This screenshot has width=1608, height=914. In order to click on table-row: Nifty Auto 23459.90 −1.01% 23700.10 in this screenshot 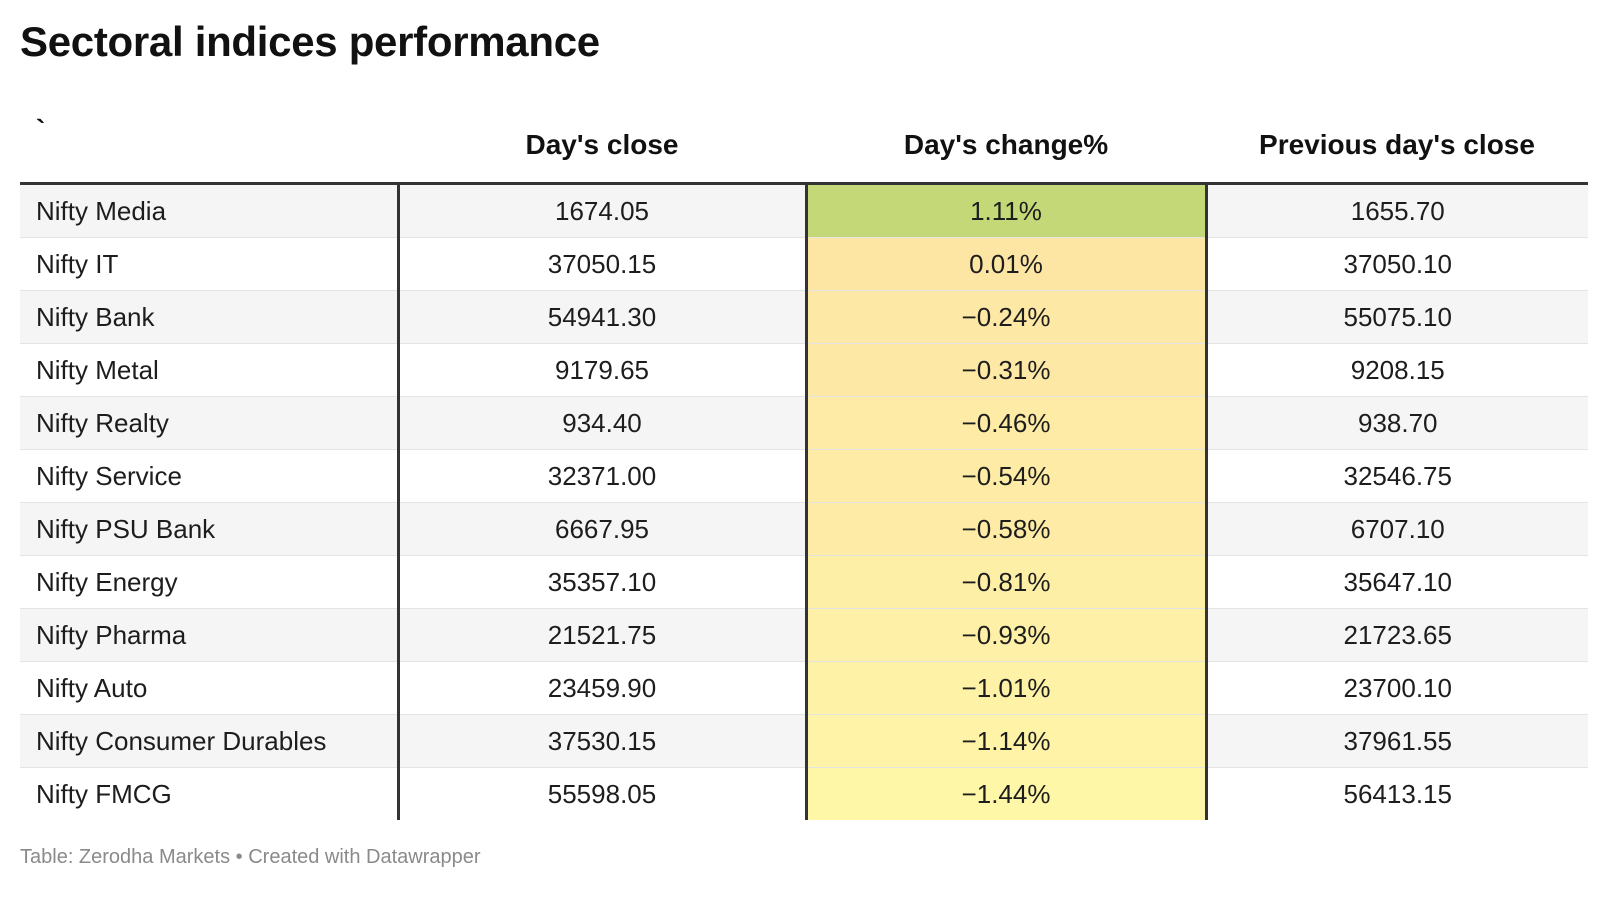, I will do `click(804, 688)`.